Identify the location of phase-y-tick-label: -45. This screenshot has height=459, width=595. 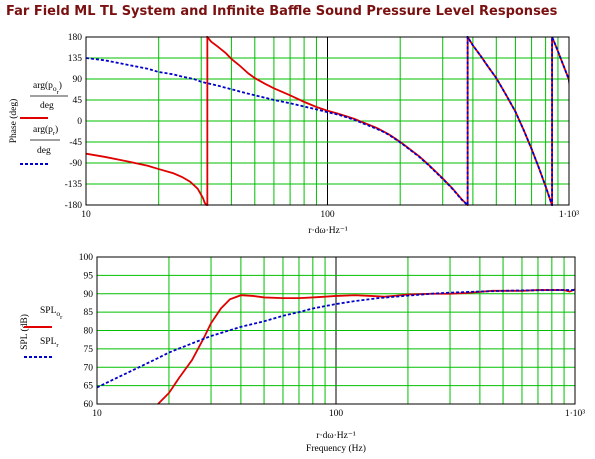
(75, 143).